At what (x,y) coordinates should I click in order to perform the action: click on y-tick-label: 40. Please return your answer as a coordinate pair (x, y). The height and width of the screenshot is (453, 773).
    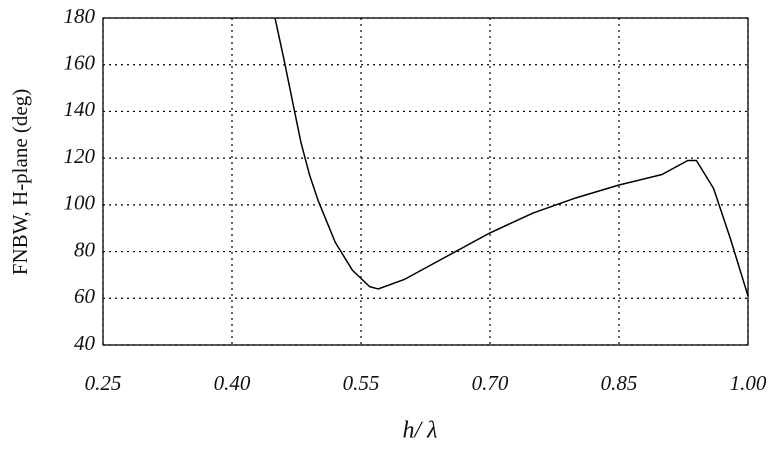
    Looking at the image, I should click on (85, 343).